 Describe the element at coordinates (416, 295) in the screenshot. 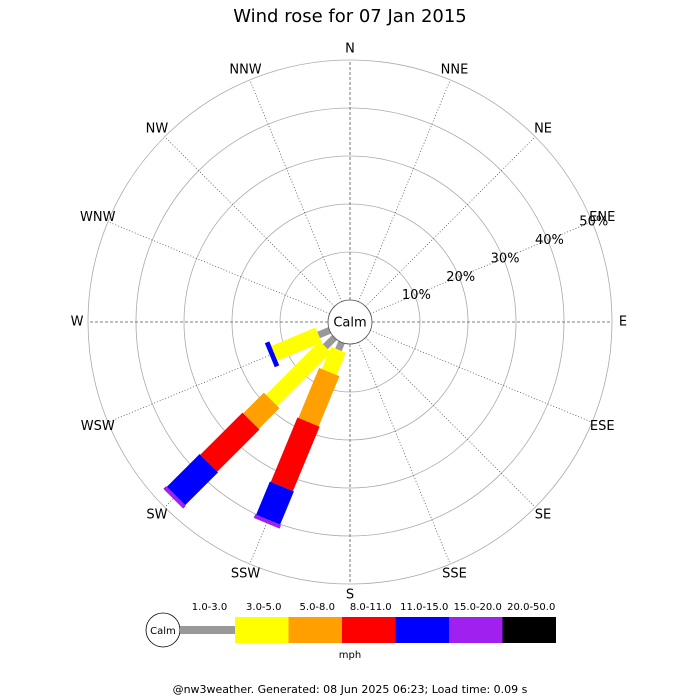

I see `r-tick-label: 10%` at that location.